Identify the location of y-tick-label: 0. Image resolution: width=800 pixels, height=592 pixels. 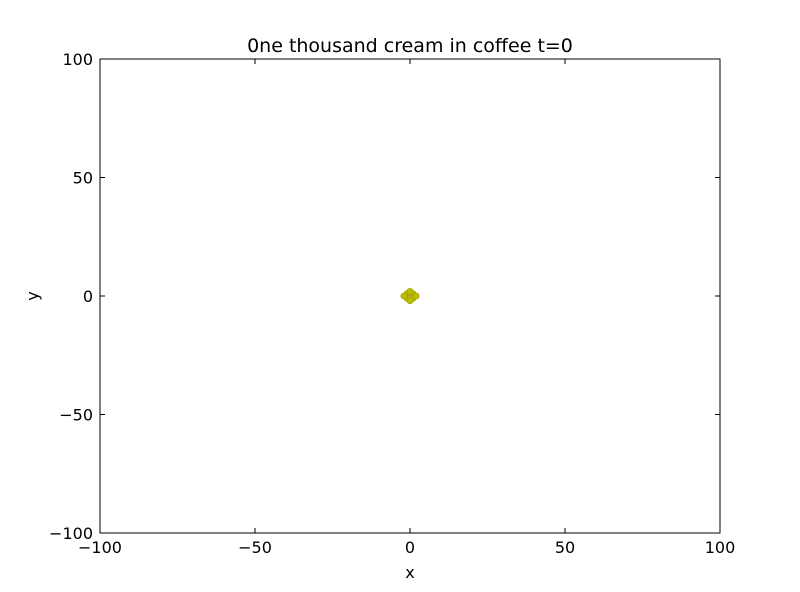
(88, 296).